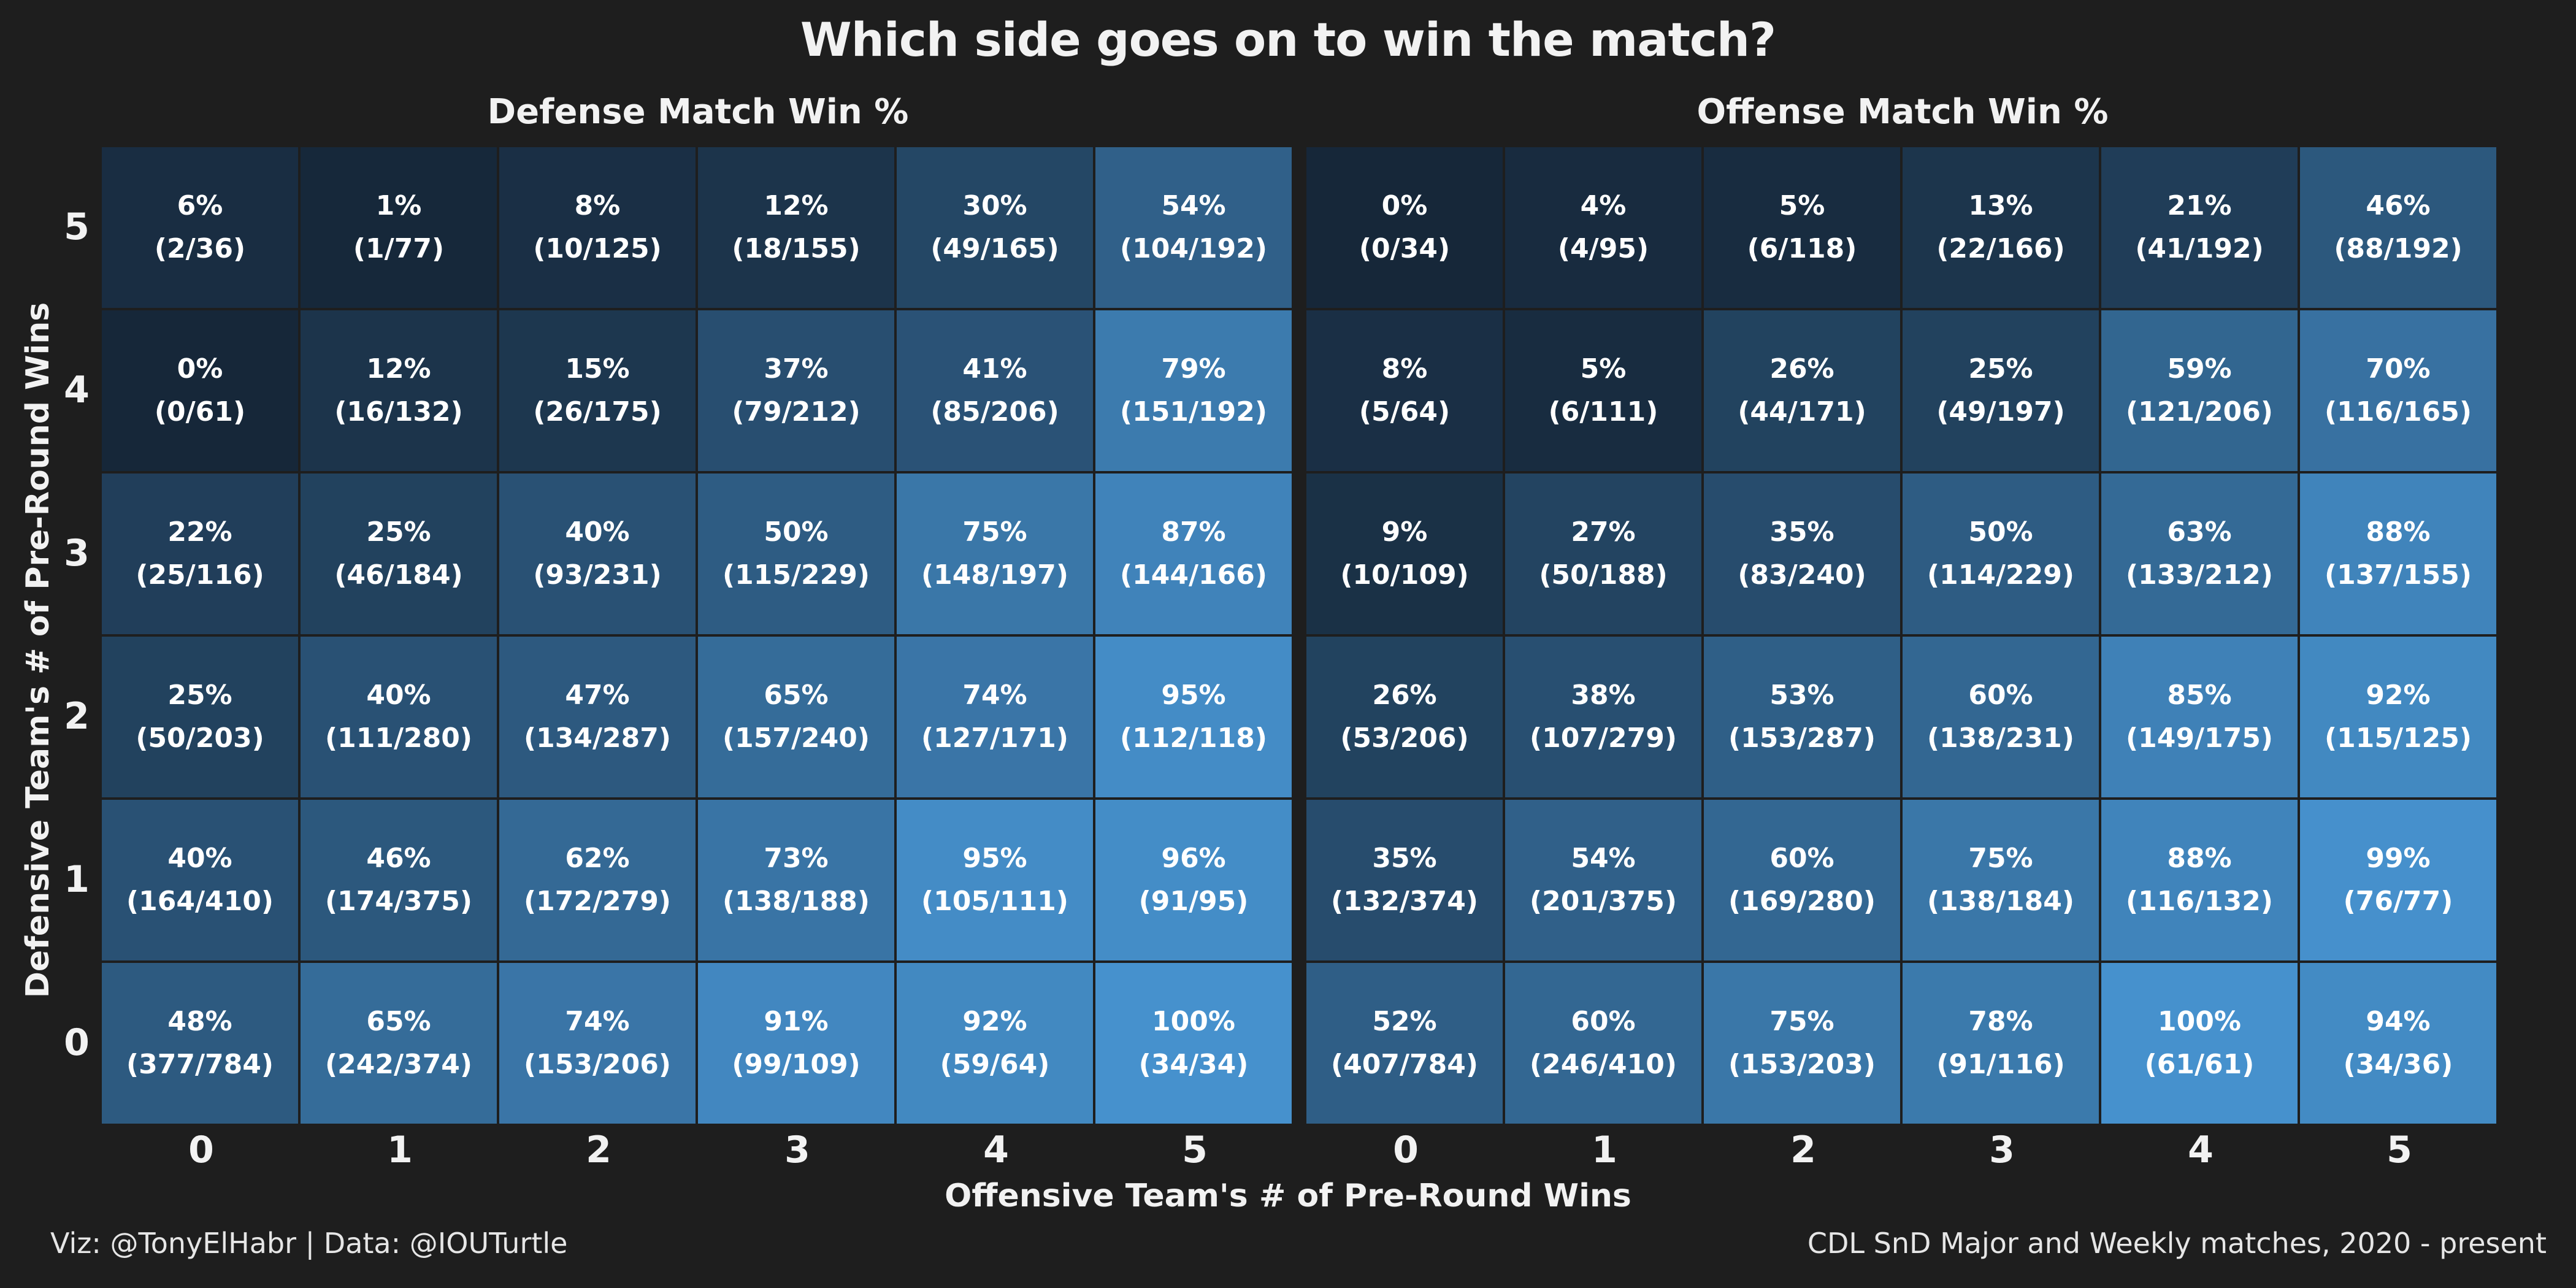 The image size is (2576, 1288). Describe the element at coordinates (994, 532) in the screenshot. I see `cell-percent-label: 75%` at that location.